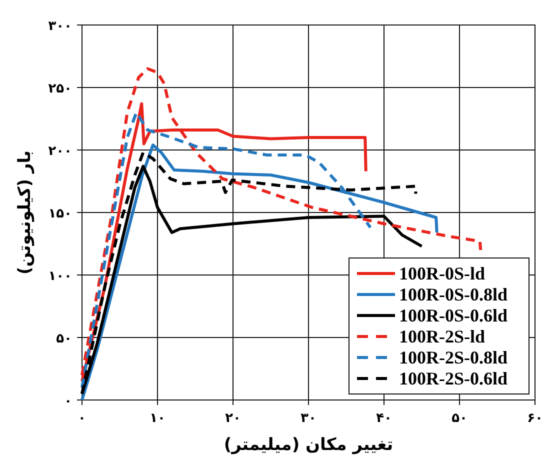  What do you see at coordinates (158, 418) in the screenshot?
I see `x-tick-label: ۱۰` at bounding box center [158, 418].